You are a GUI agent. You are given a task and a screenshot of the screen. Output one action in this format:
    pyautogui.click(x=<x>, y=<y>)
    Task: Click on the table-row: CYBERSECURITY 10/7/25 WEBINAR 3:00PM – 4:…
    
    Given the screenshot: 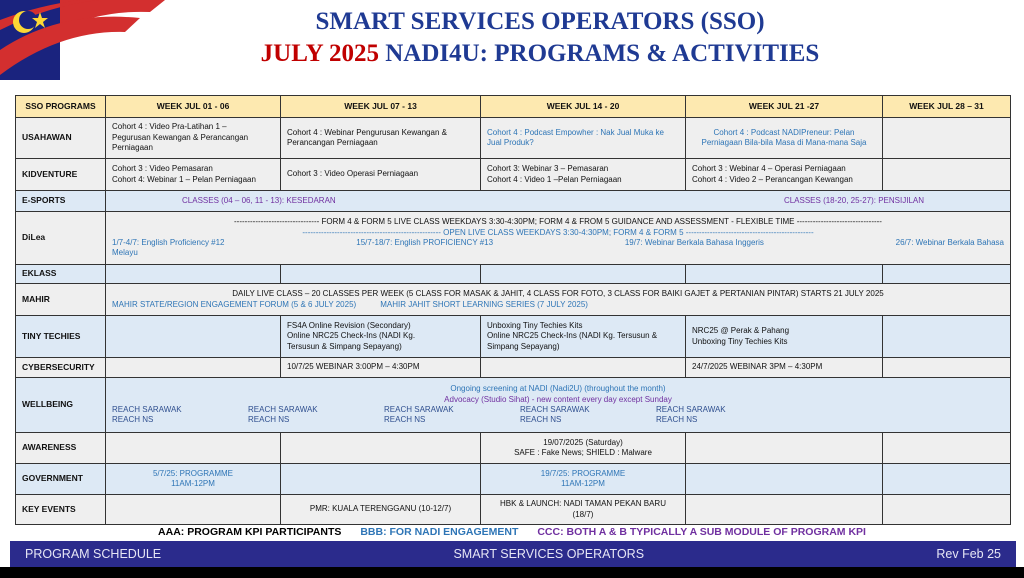 What is the action you would take?
    pyautogui.click(x=513, y=367)
    